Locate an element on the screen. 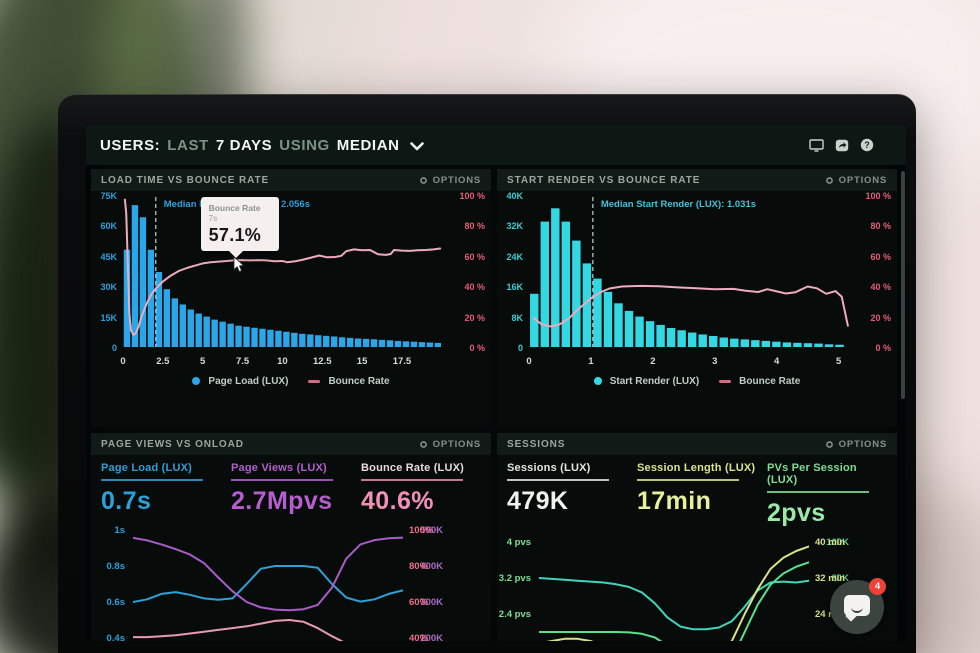 This screenshot has width=980, height=653. notification-badge: 4 is located at coordinates (877, 586).